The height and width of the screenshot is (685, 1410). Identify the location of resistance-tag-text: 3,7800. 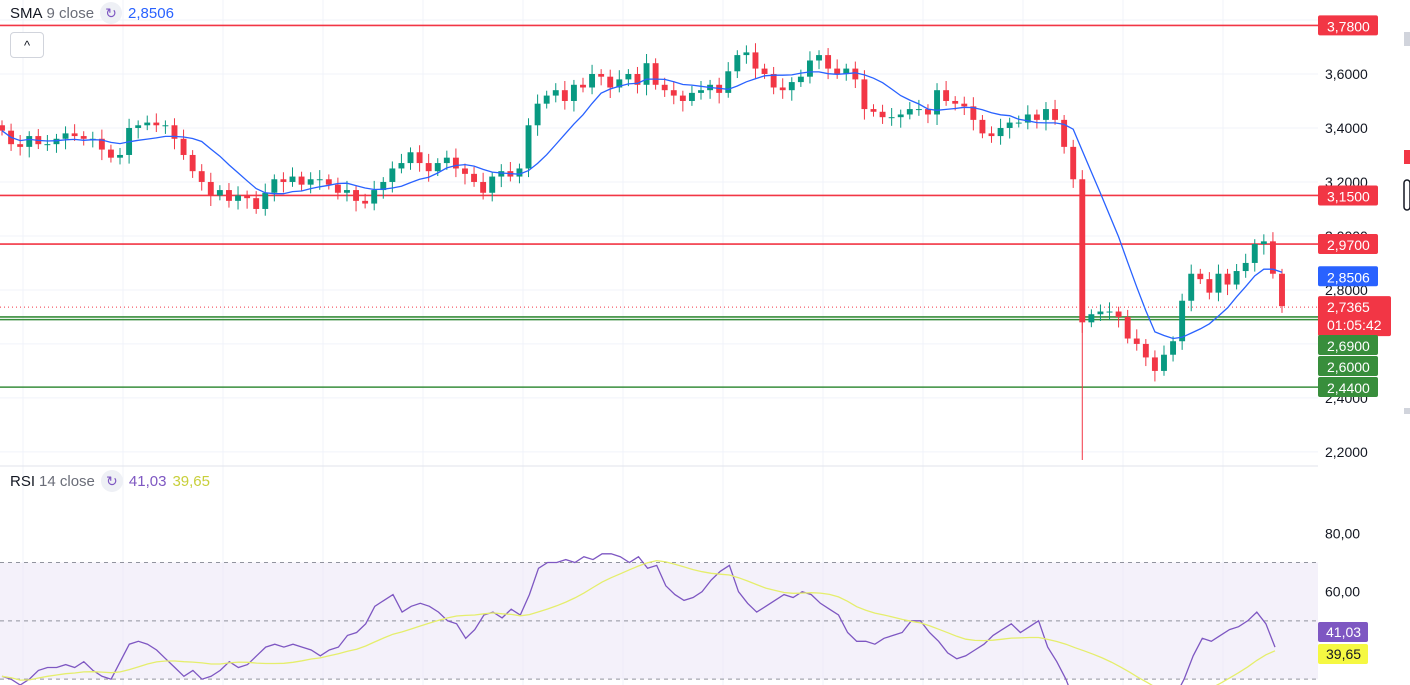
(1348, 26).